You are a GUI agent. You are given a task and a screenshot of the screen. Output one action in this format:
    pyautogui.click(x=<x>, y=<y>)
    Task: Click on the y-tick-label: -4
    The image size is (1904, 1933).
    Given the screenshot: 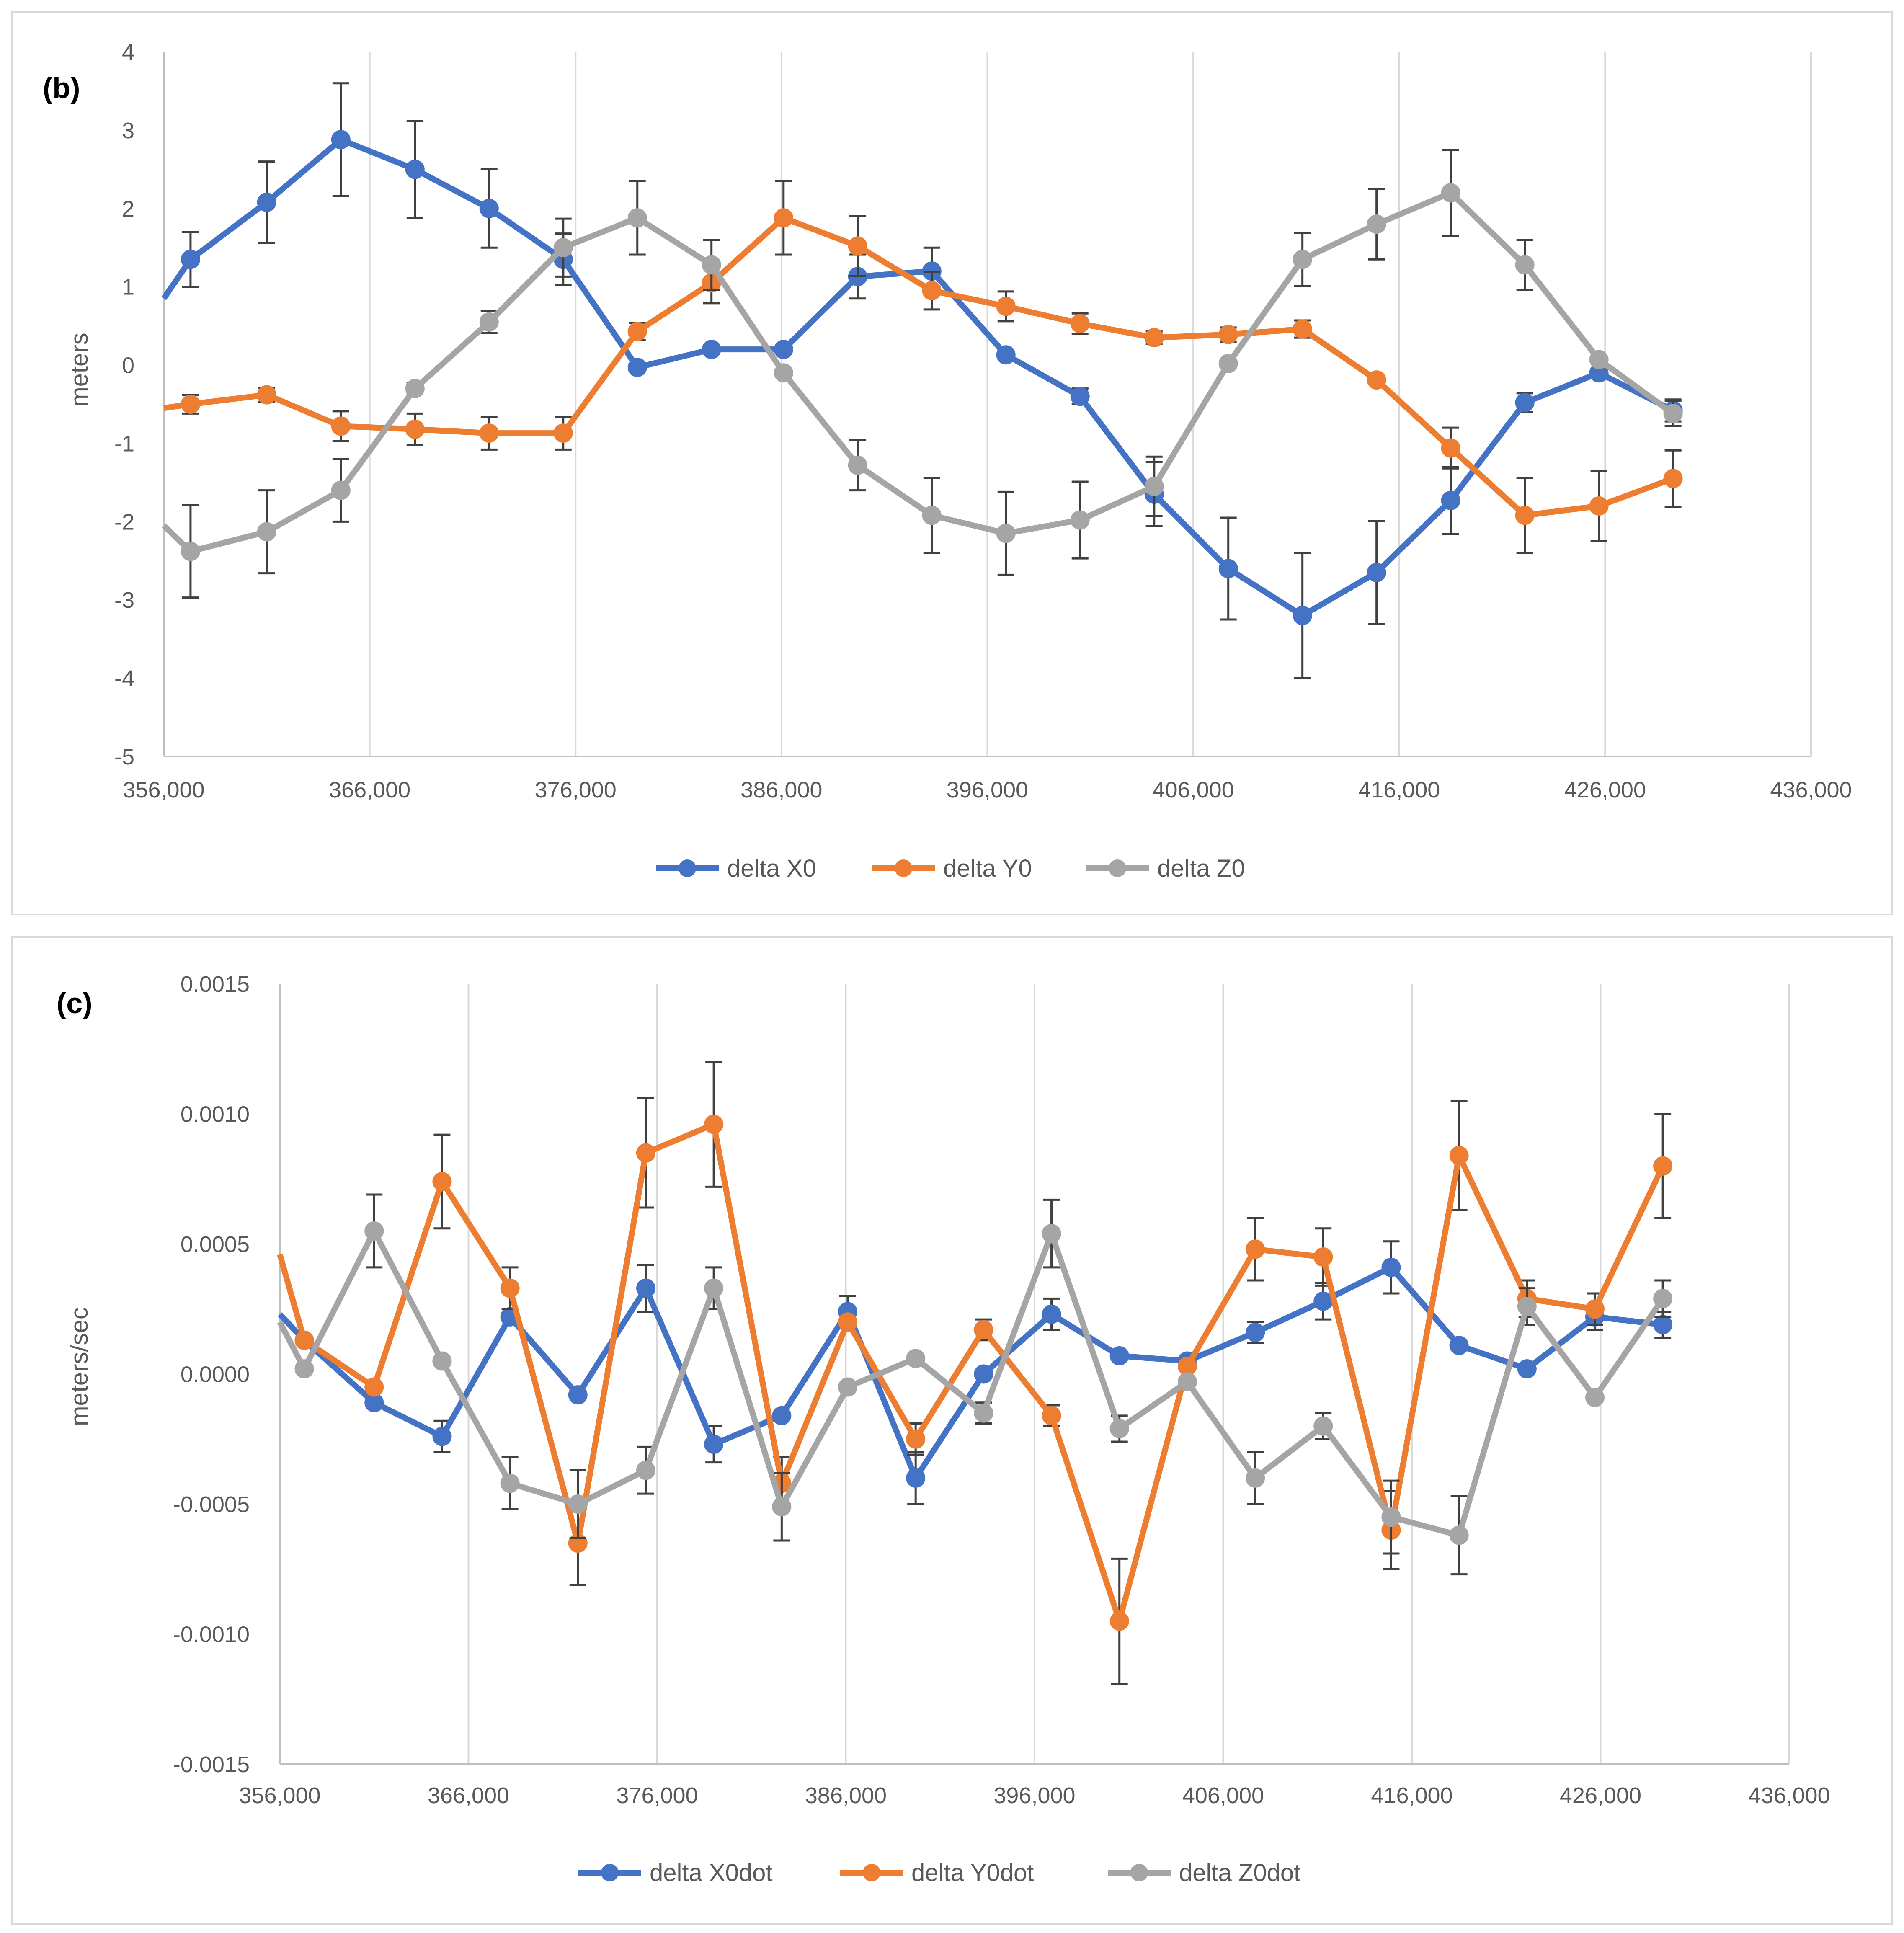 What is the action you would take?
    pyautogui.click(x=124, y=678)
    